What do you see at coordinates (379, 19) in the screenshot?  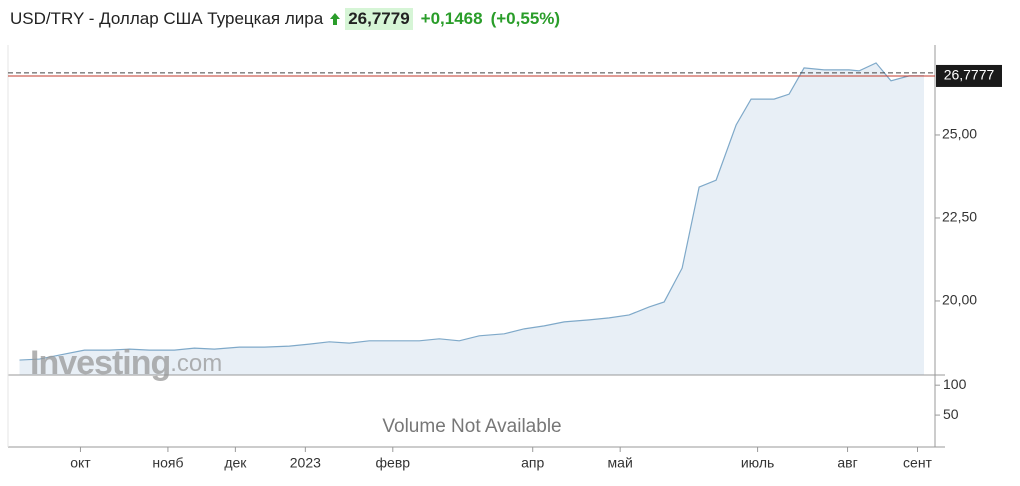 I see `price: 26,7779` at bounding box center [379, 19].